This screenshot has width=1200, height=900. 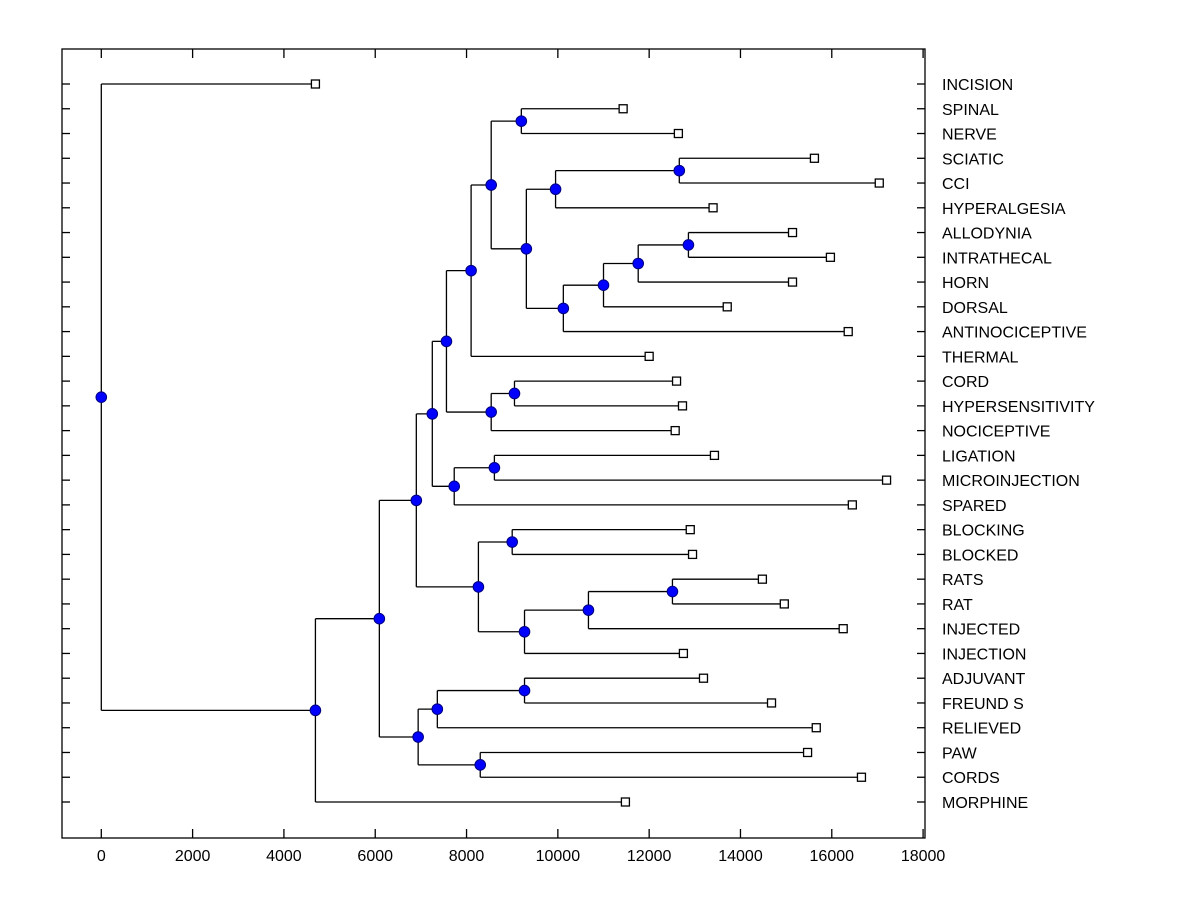 I want to click on x-tick-label: 2000, so click(x=193, y=856).